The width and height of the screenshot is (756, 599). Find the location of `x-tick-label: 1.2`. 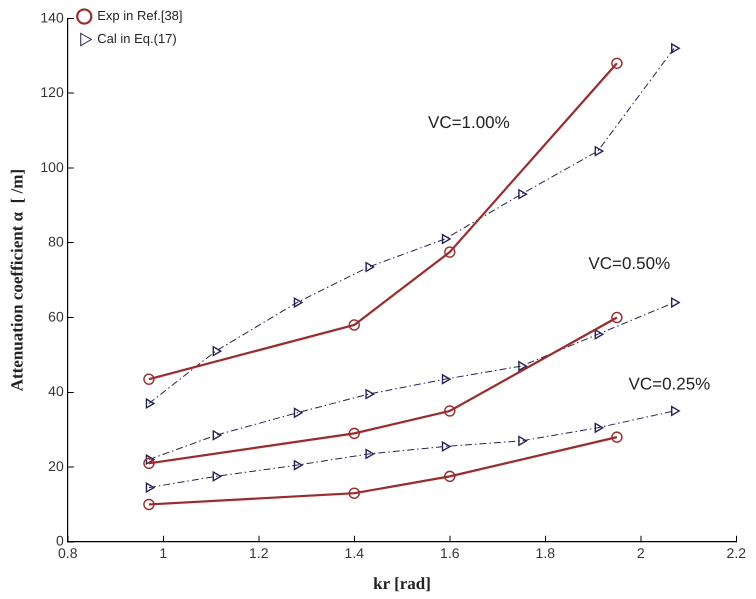

x-tick-label: 1.2 is located at coordinates (259, 553).